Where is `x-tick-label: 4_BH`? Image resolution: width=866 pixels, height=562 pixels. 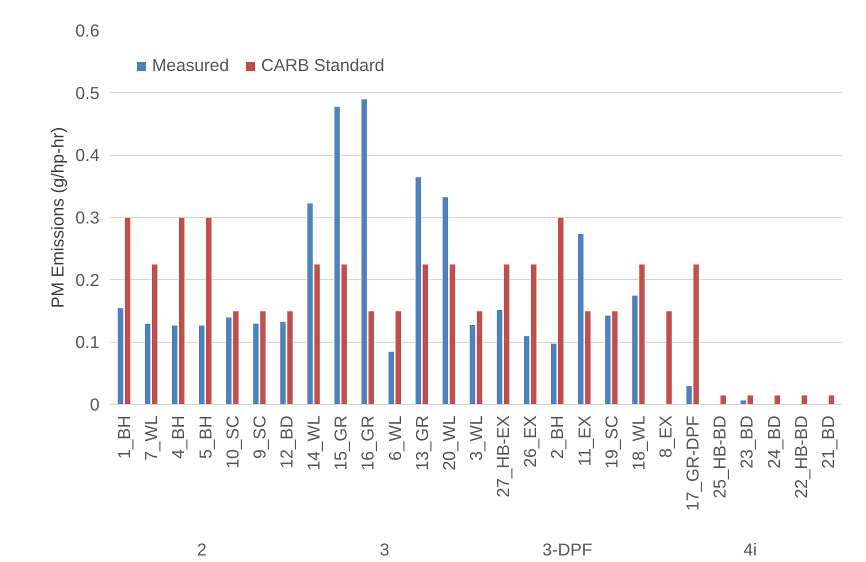 x-tick-label: 4_BH is located at coordinates (178, 437).